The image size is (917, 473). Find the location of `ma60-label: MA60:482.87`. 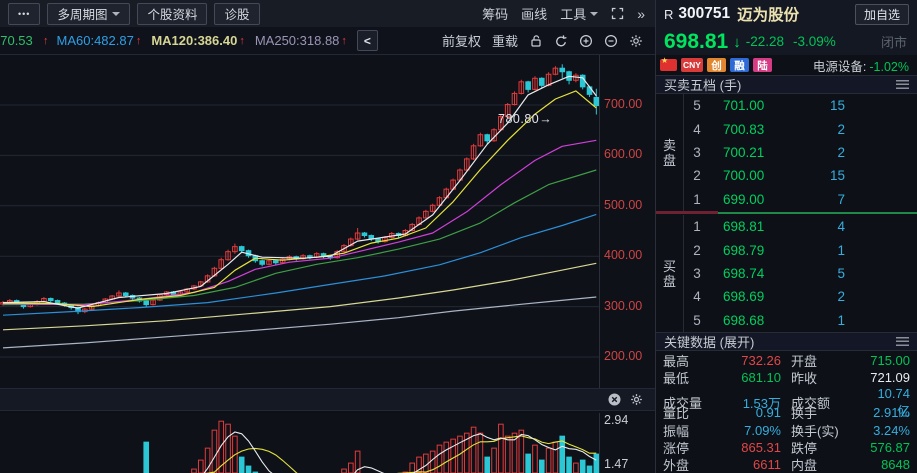

ma60-label: MA60:482.87 is located at coordinates (95, 40).